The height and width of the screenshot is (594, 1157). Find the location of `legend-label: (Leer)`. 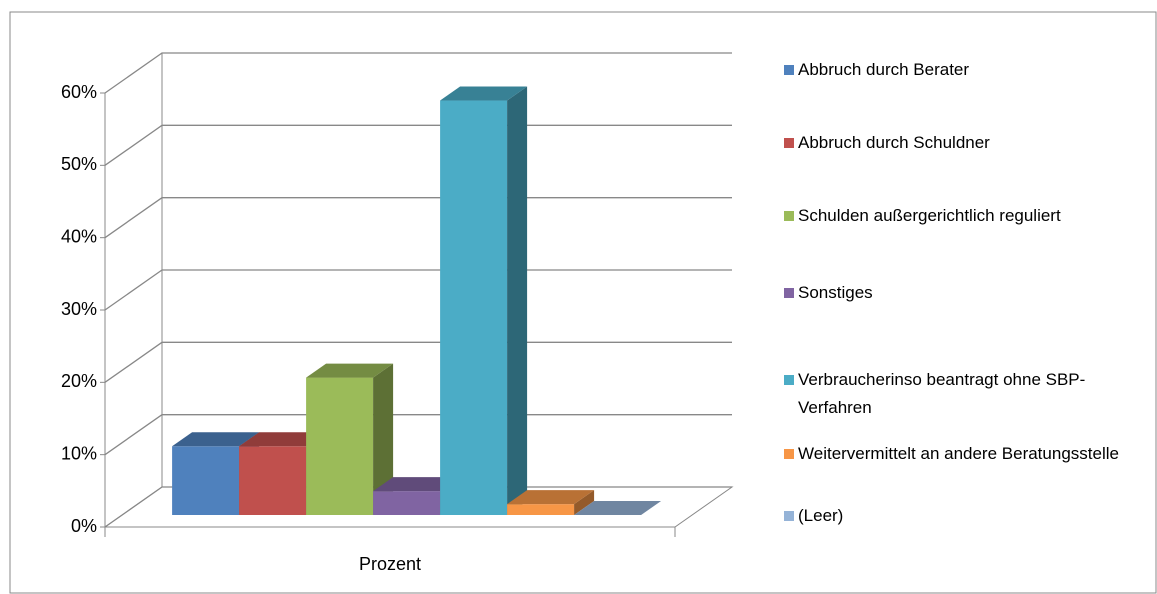

legend-label: (Leer) is located at coordinates (821, 515).